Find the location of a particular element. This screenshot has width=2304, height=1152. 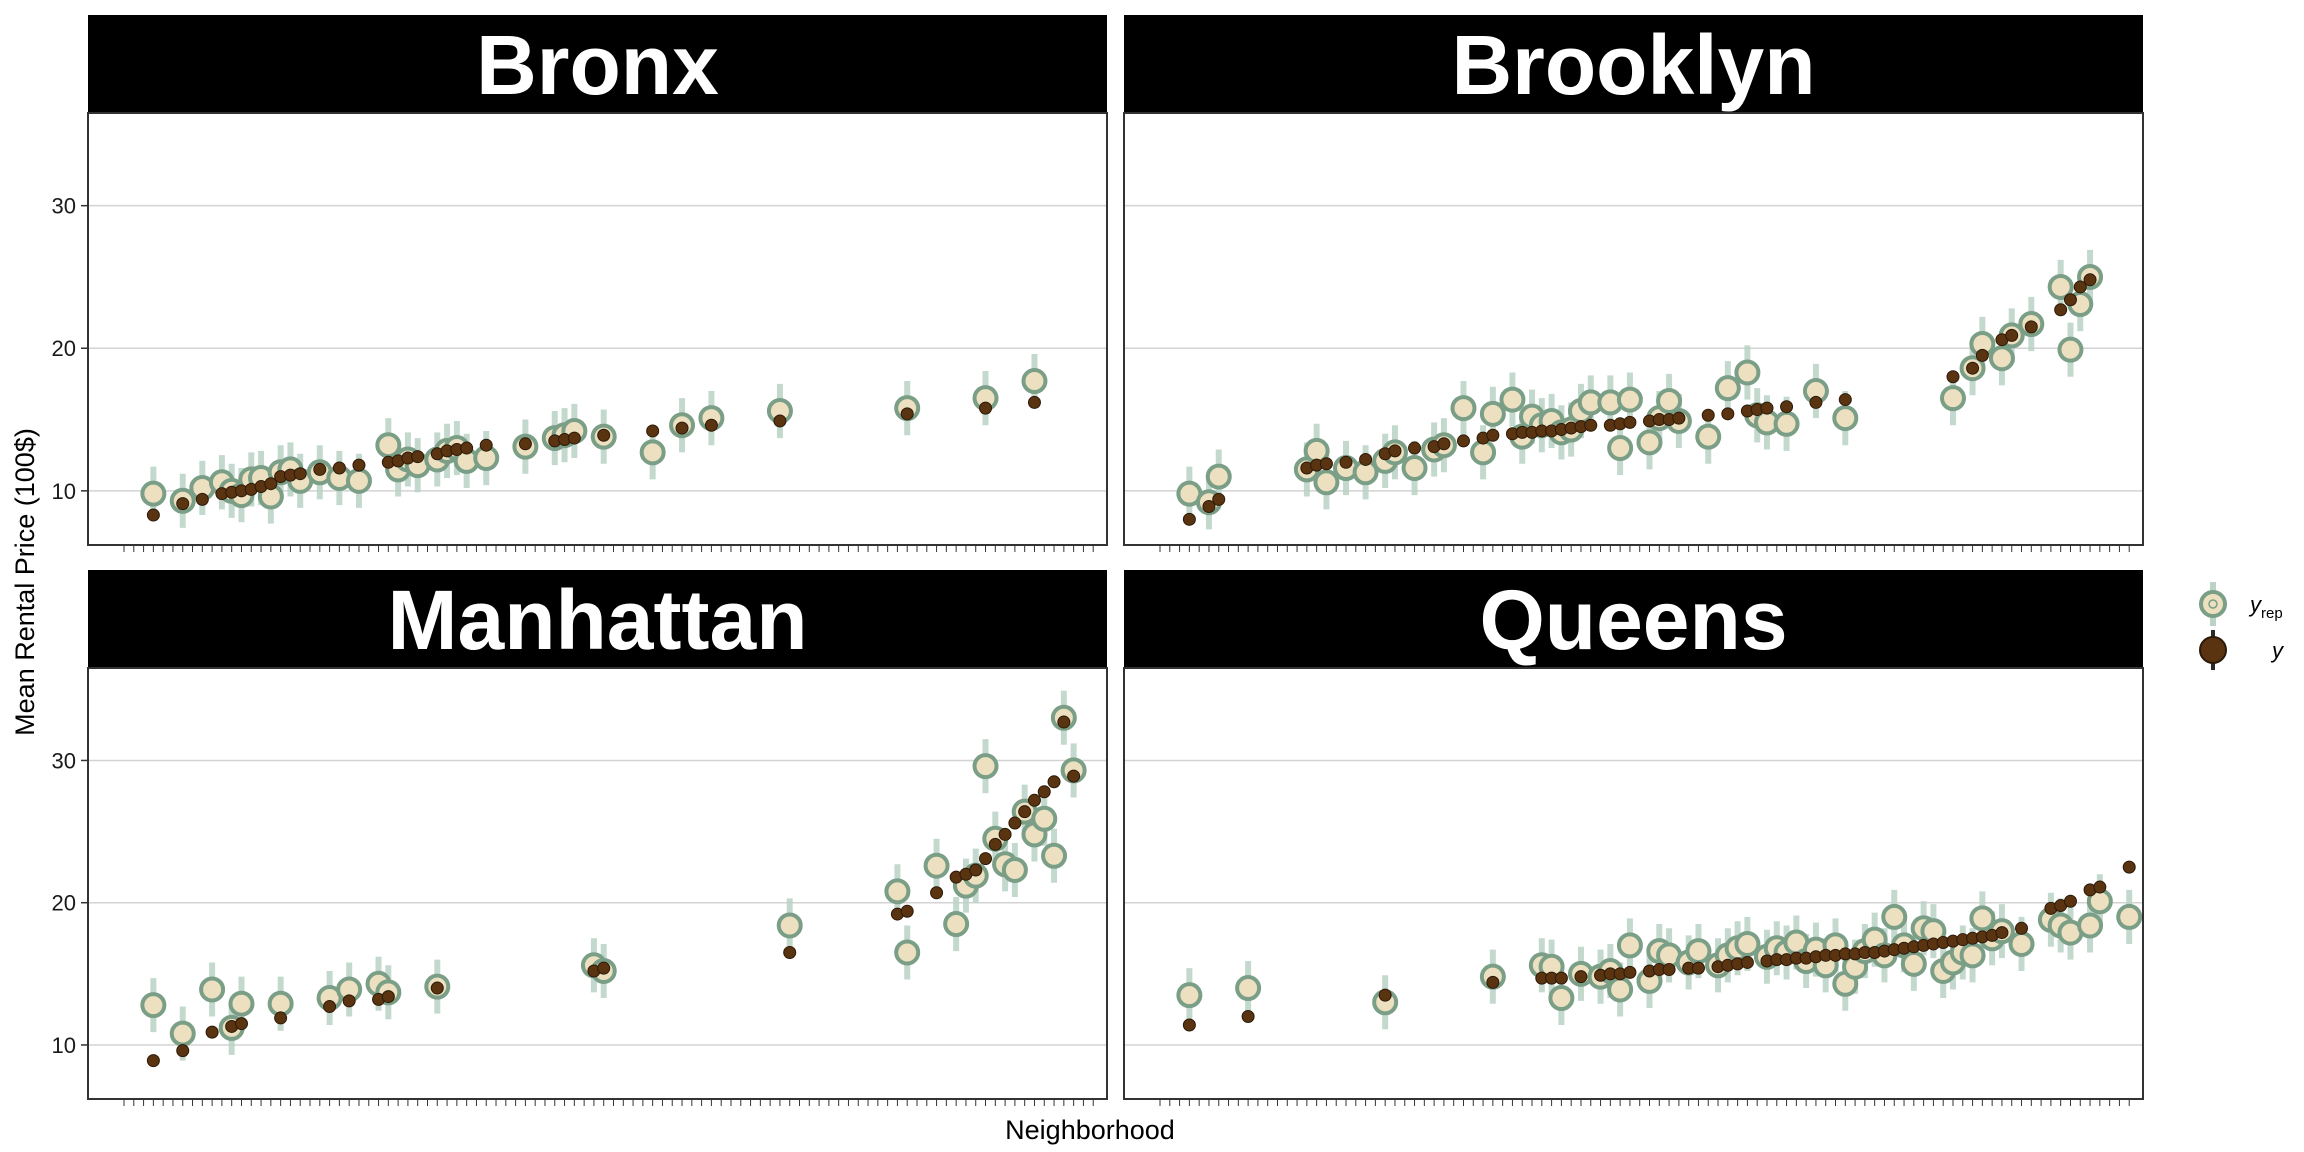

legend-y-symbol is located at coordinates (2213, 650).